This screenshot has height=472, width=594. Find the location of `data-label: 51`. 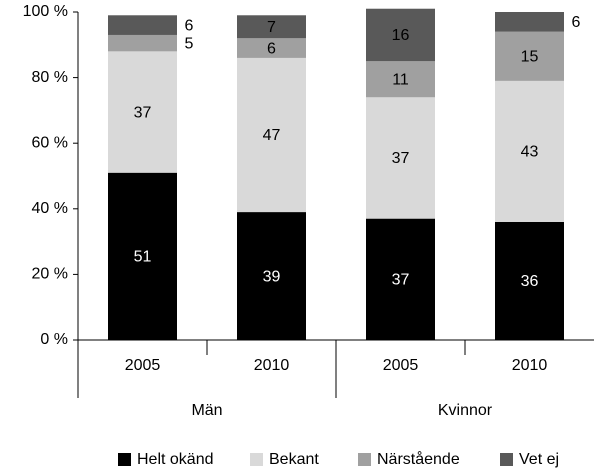

data-label: 51 is located at coordinates (143, 257).